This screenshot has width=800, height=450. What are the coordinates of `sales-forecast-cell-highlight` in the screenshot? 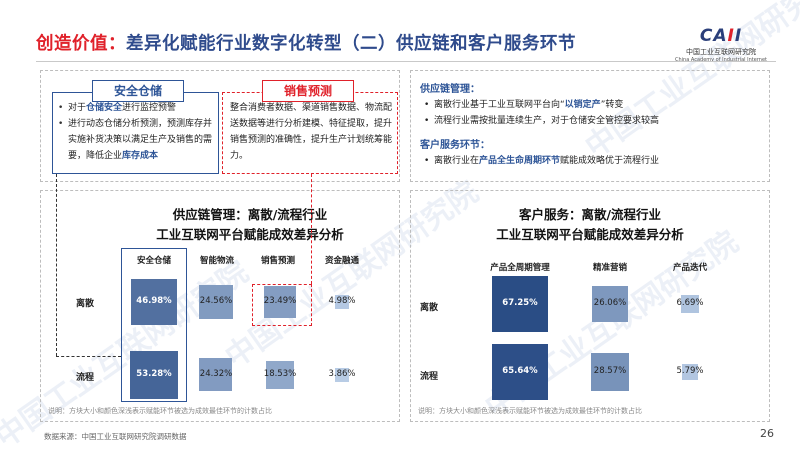 It's located at (282, 305).